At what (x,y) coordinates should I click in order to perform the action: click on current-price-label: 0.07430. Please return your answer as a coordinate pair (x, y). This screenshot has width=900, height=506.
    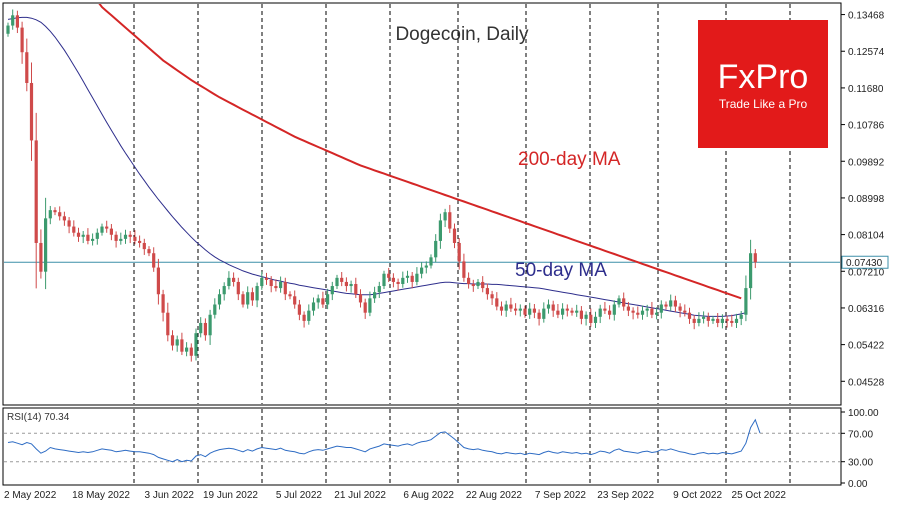
    Looking at the image, I should click on (864, 263).